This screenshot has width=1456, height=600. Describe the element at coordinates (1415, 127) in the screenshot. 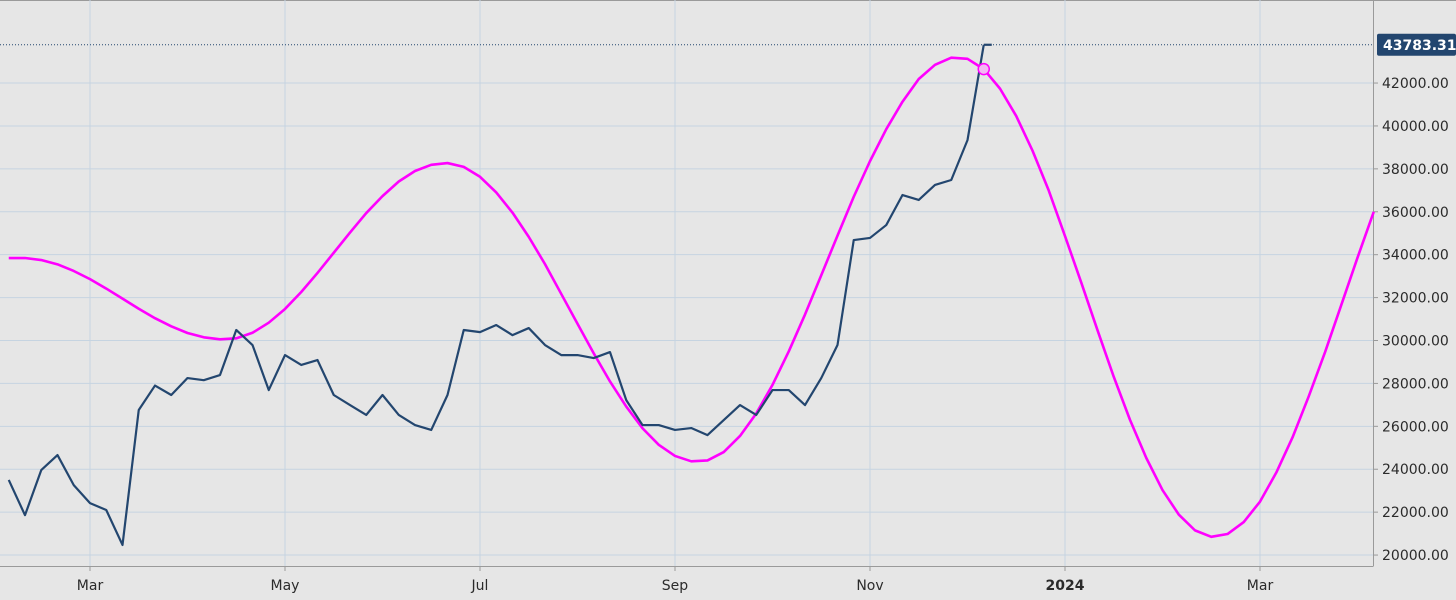

I see `y-tick-label: 40000.00` at that location.